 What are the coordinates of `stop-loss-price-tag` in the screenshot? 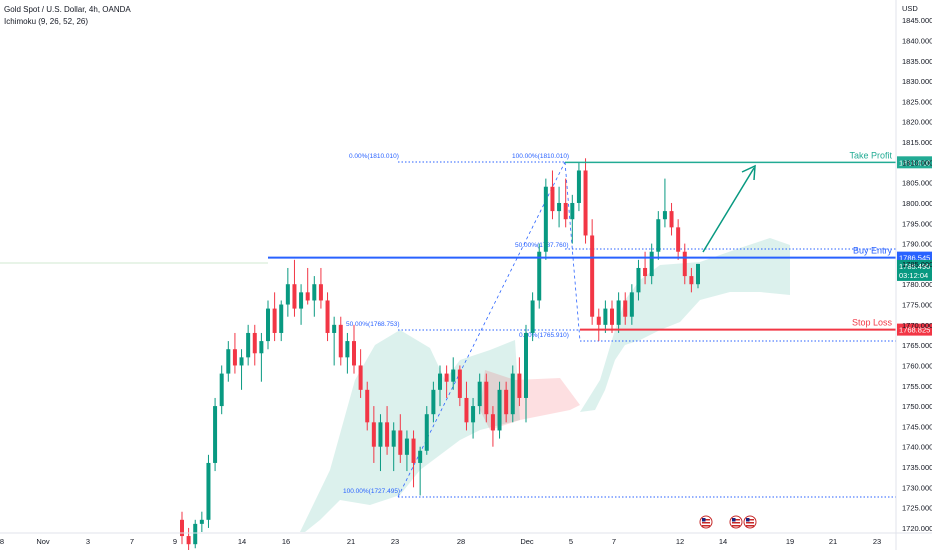 It's located at (914, 329).